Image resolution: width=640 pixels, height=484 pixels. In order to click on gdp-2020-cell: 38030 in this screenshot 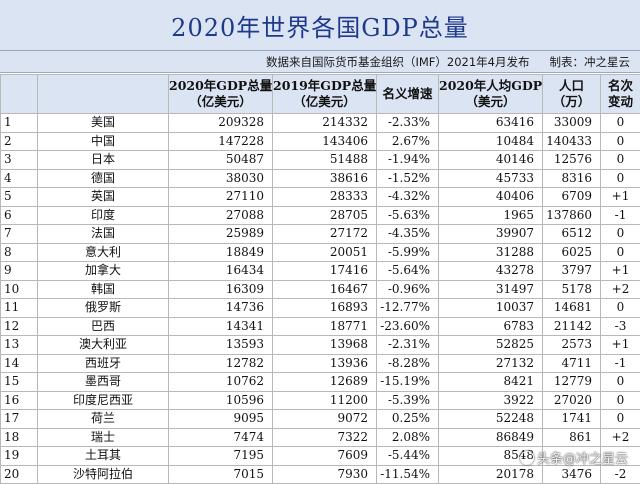, I will do `click(221, 178)`.